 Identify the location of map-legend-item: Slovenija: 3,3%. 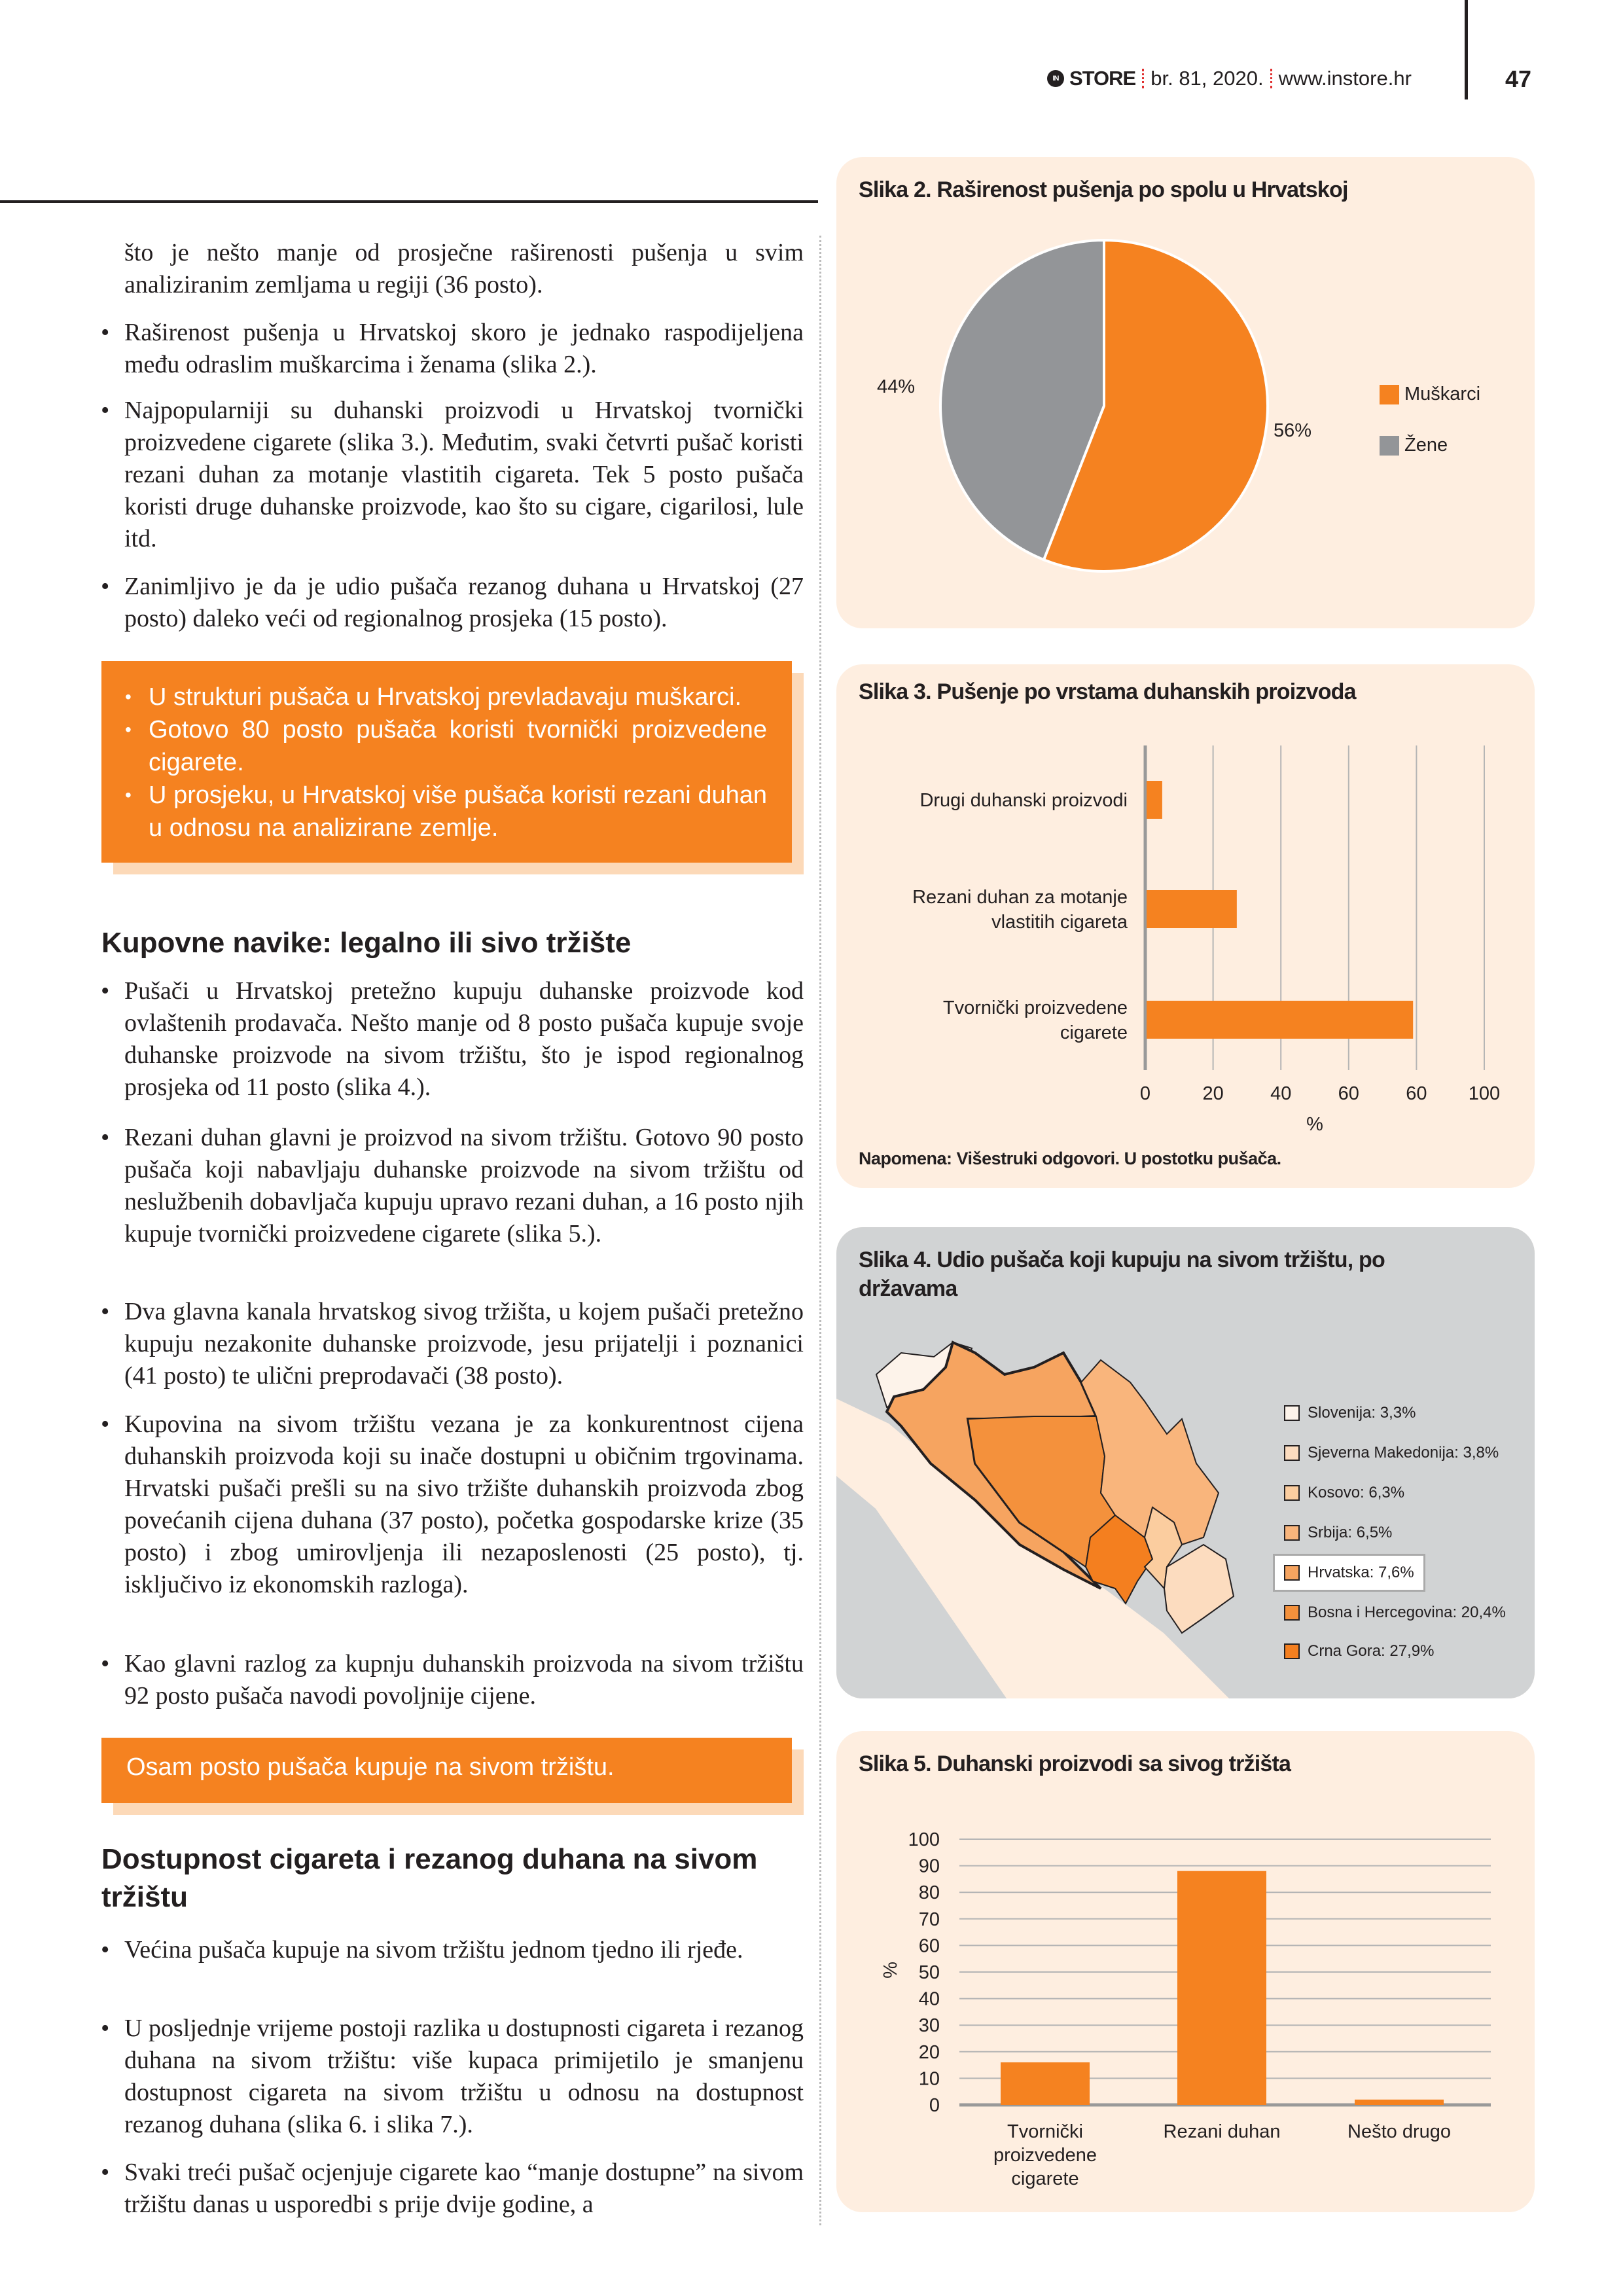
(1350, 1413).